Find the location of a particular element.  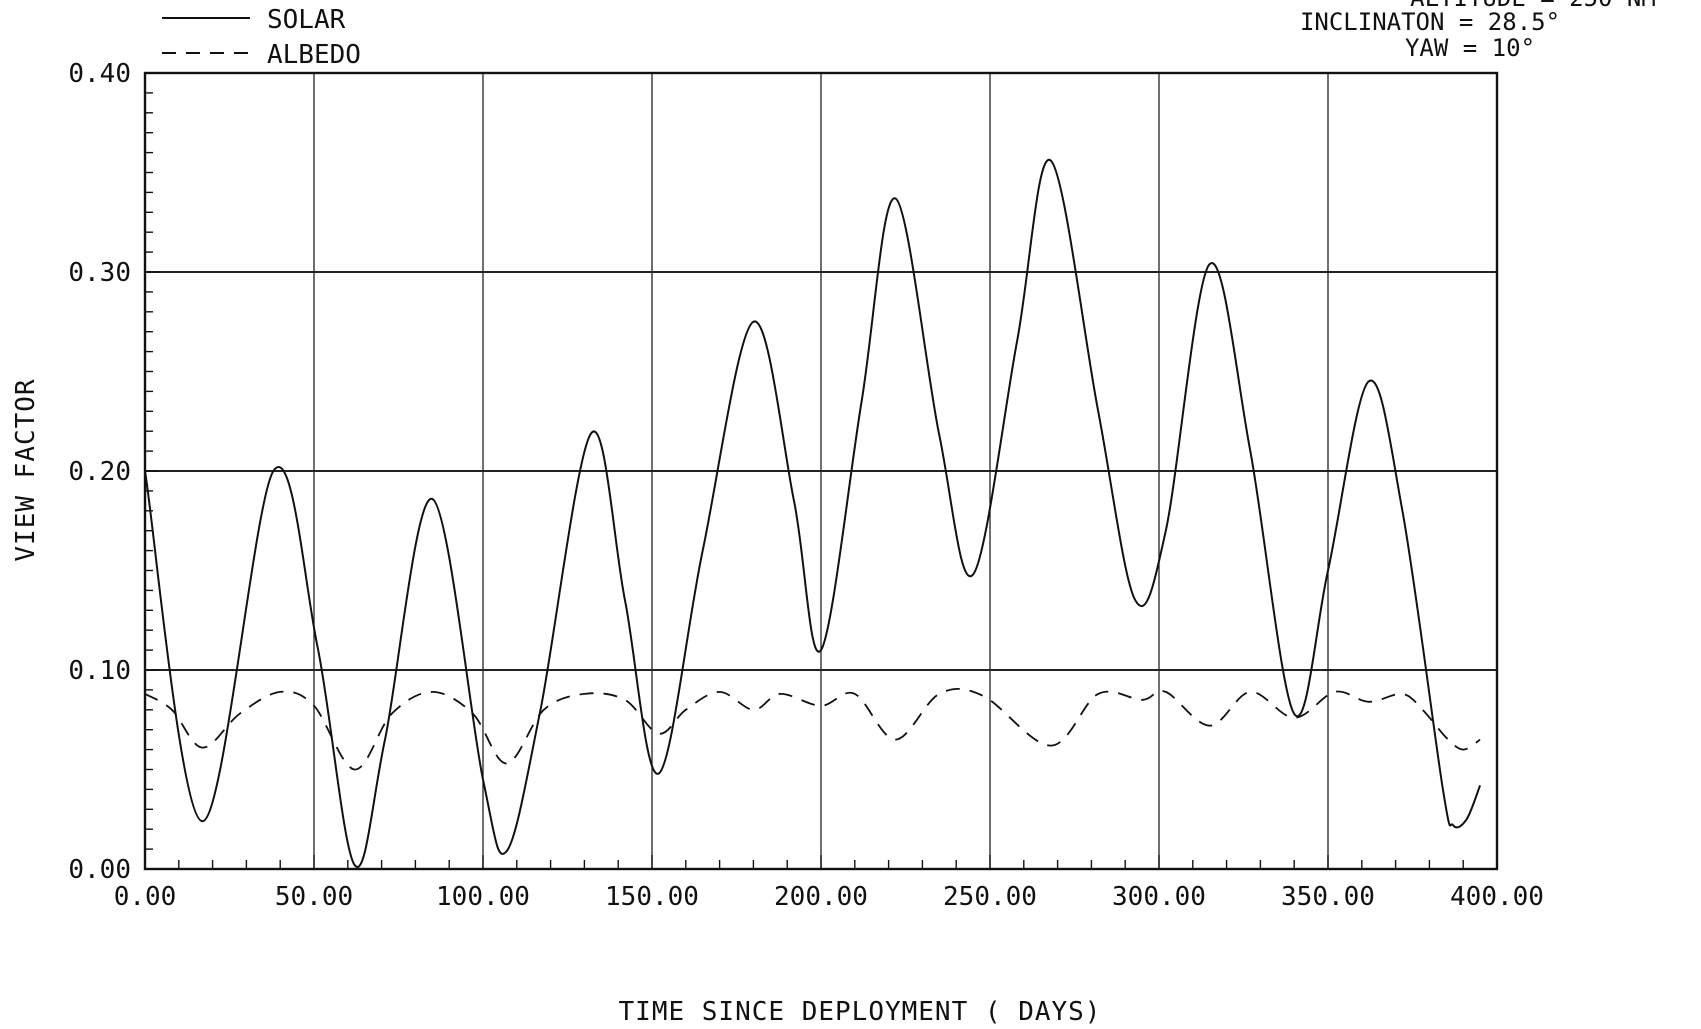

series-line-albedo is located at coordinates (812, 729).